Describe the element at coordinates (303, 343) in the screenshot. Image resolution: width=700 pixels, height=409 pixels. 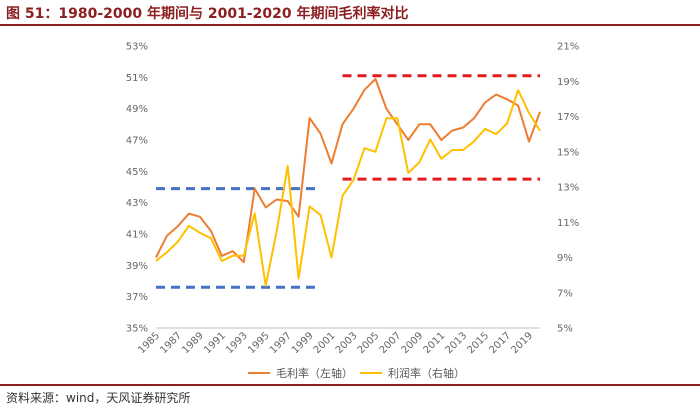
I see `x-tick-label: 1999` at that location.